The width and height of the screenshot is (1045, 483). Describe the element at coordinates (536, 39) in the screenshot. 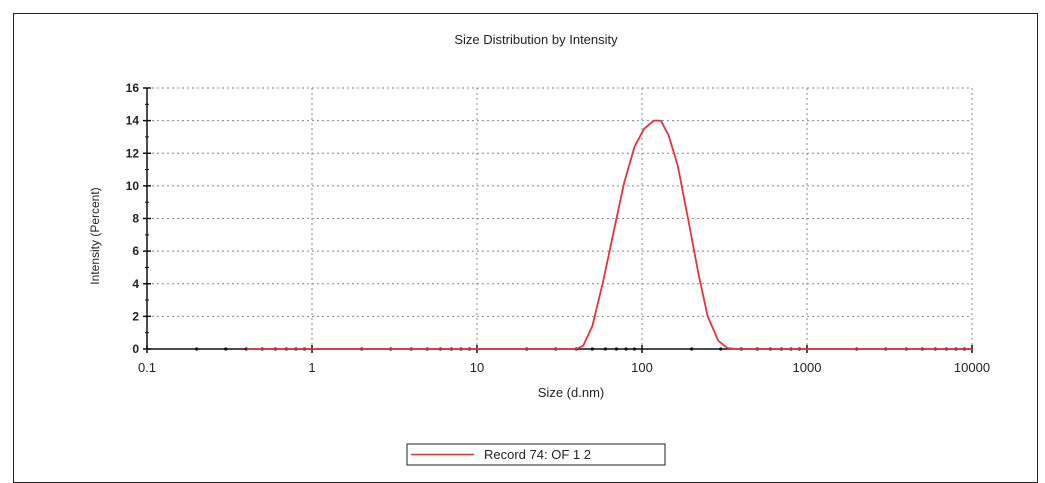

I see `chart-title: Size Distribution by Intensity` at that location.